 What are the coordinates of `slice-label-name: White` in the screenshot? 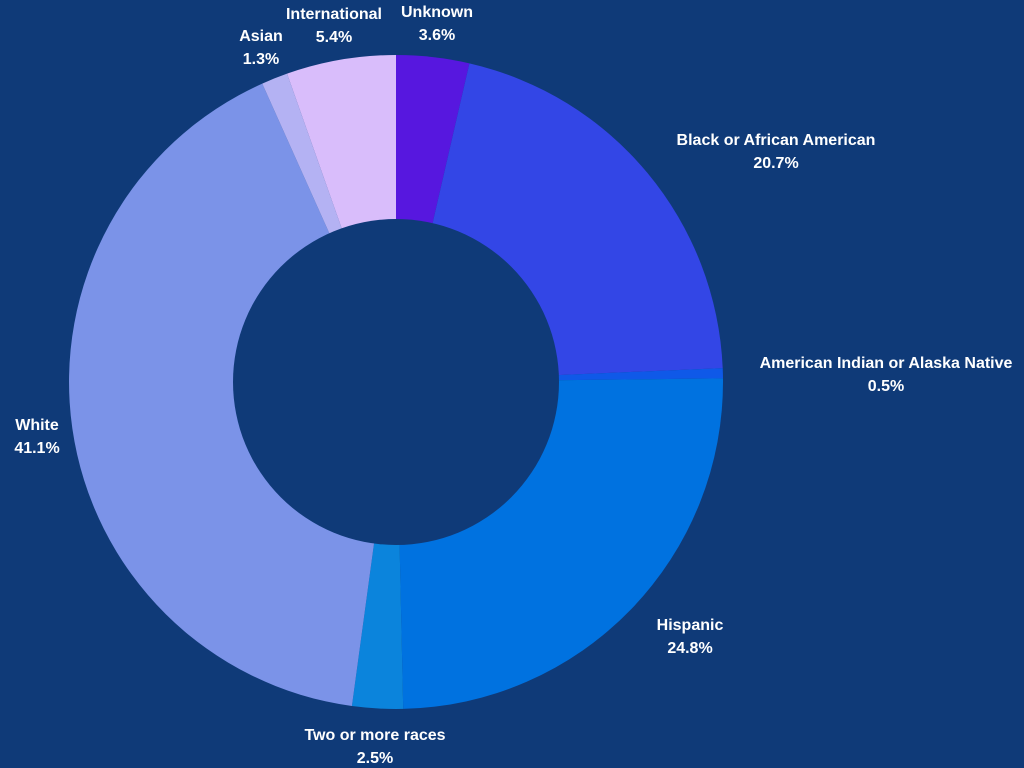 It's located at (37, 425).